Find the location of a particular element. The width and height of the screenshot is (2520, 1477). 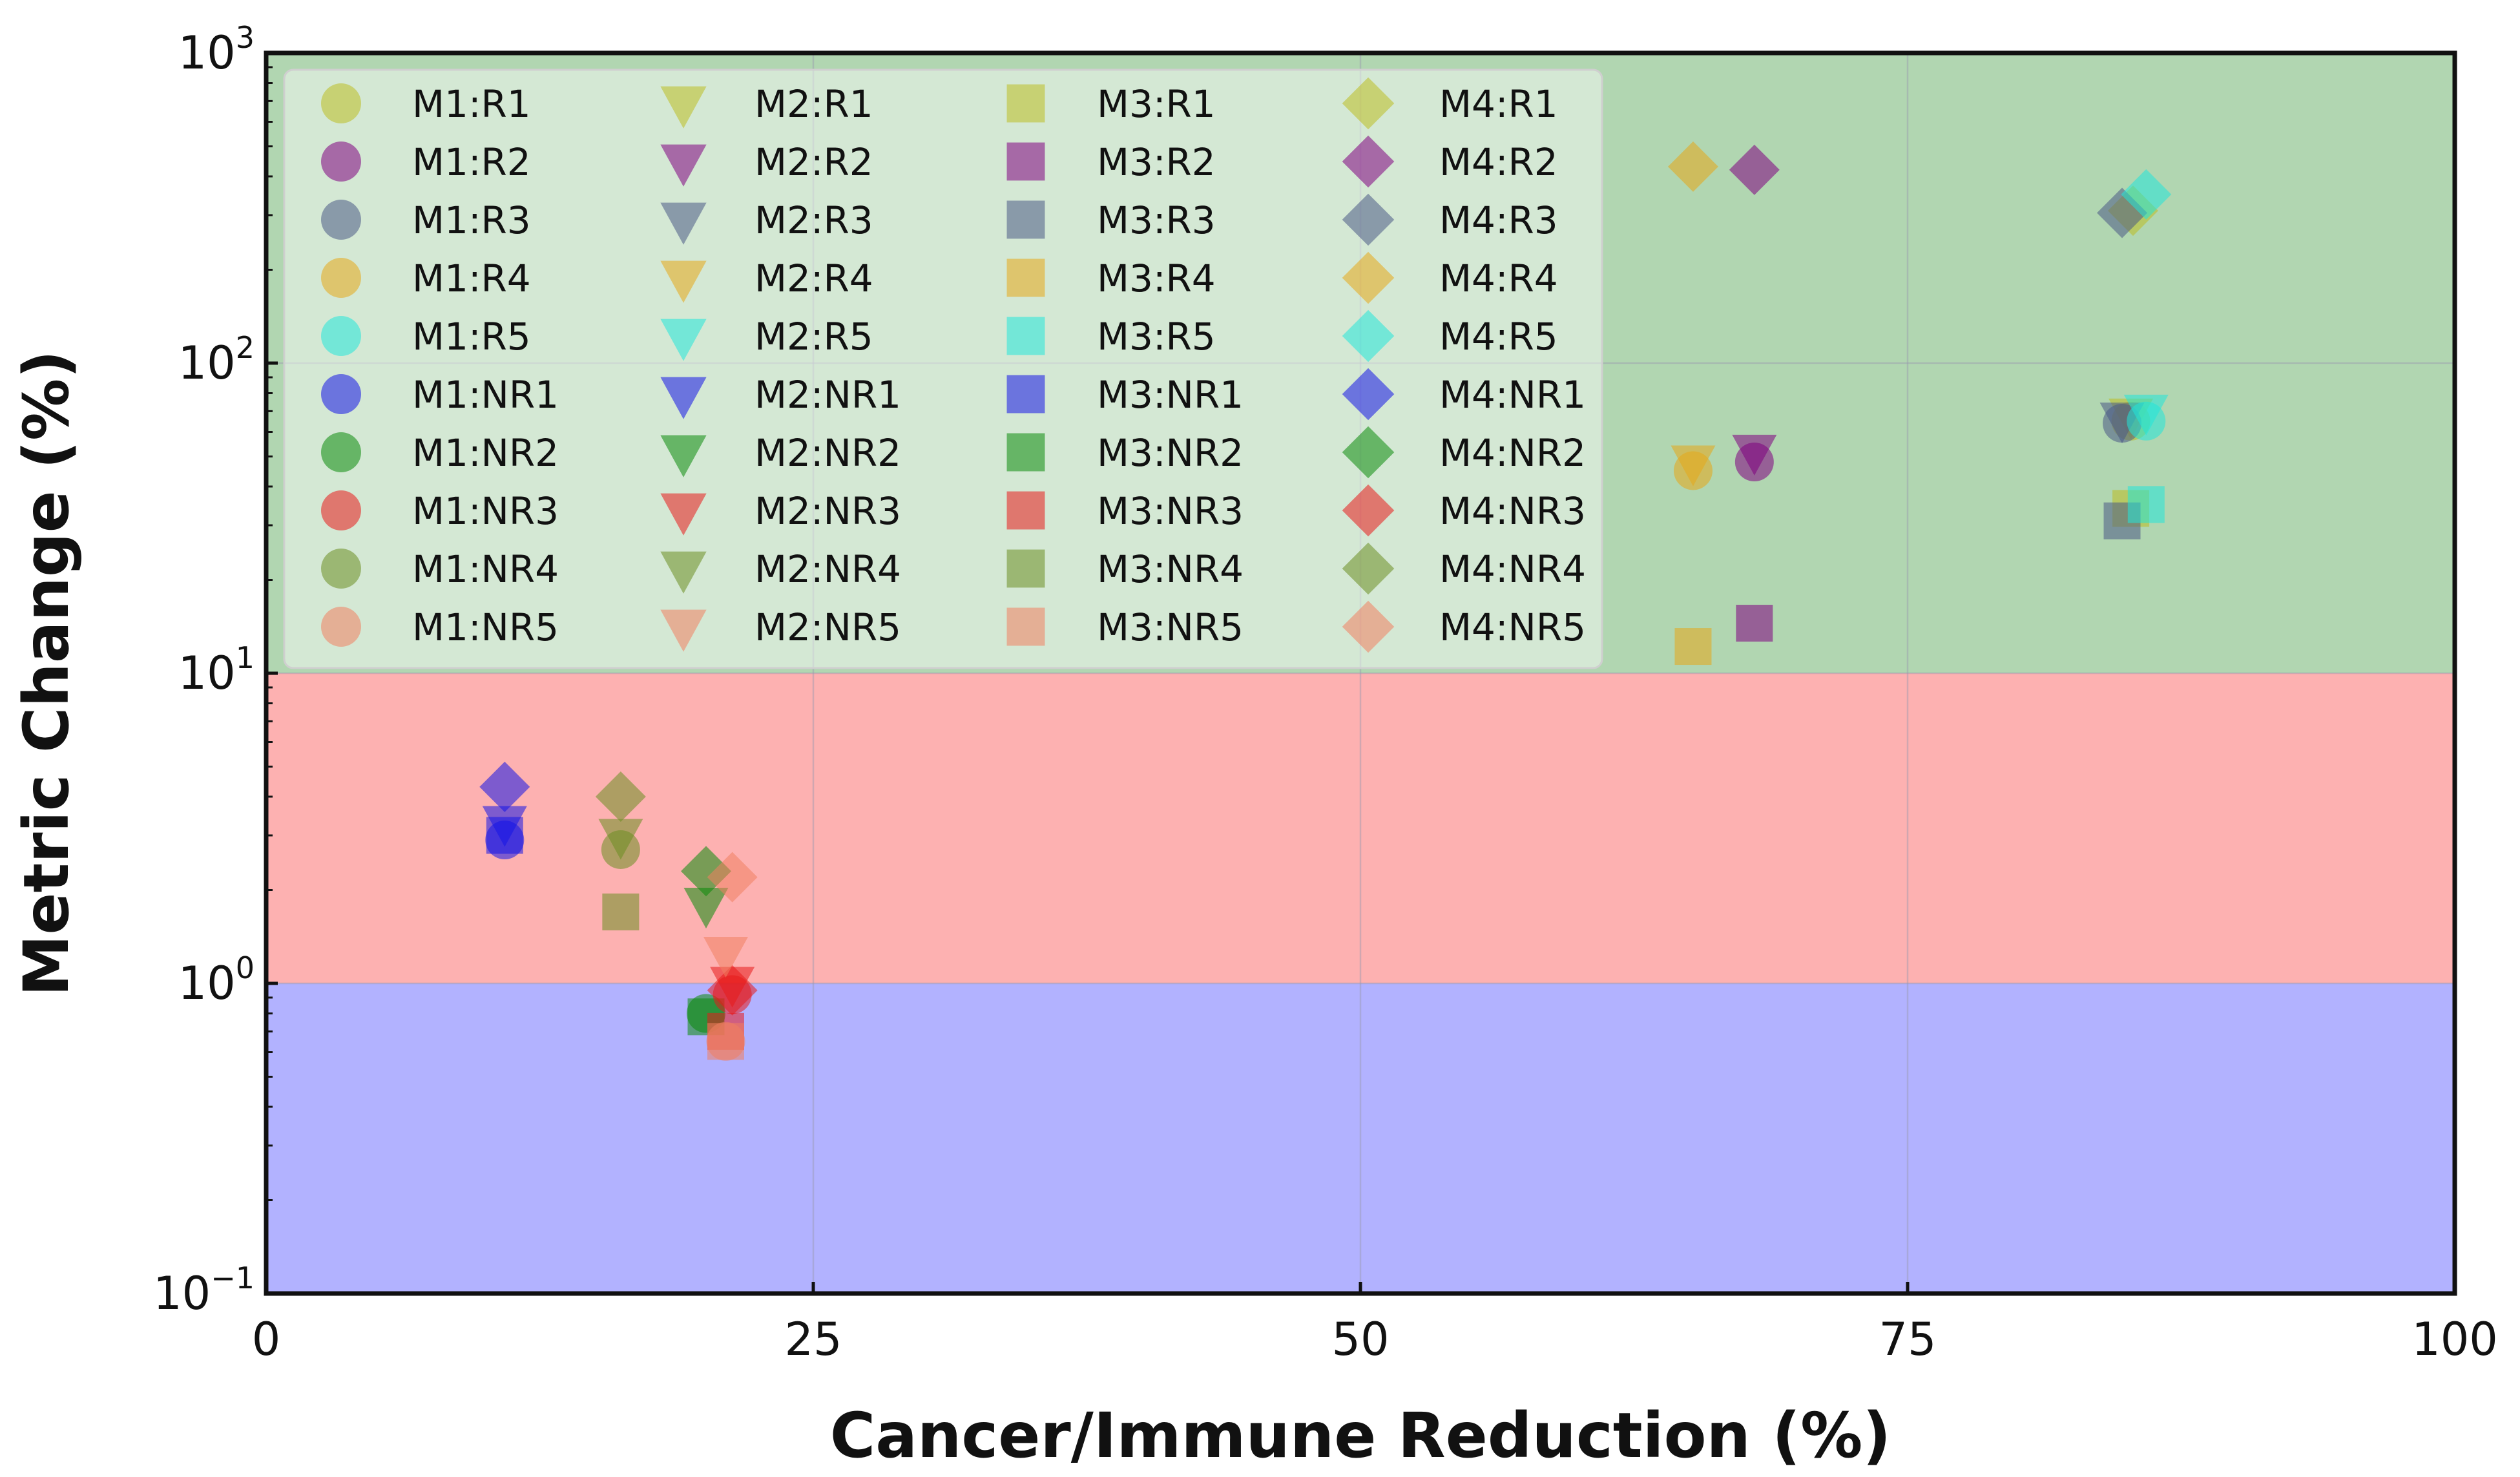

x-axis-title: Cancer/Immune Reduction (%) is located at coordinates (1361, 1435).